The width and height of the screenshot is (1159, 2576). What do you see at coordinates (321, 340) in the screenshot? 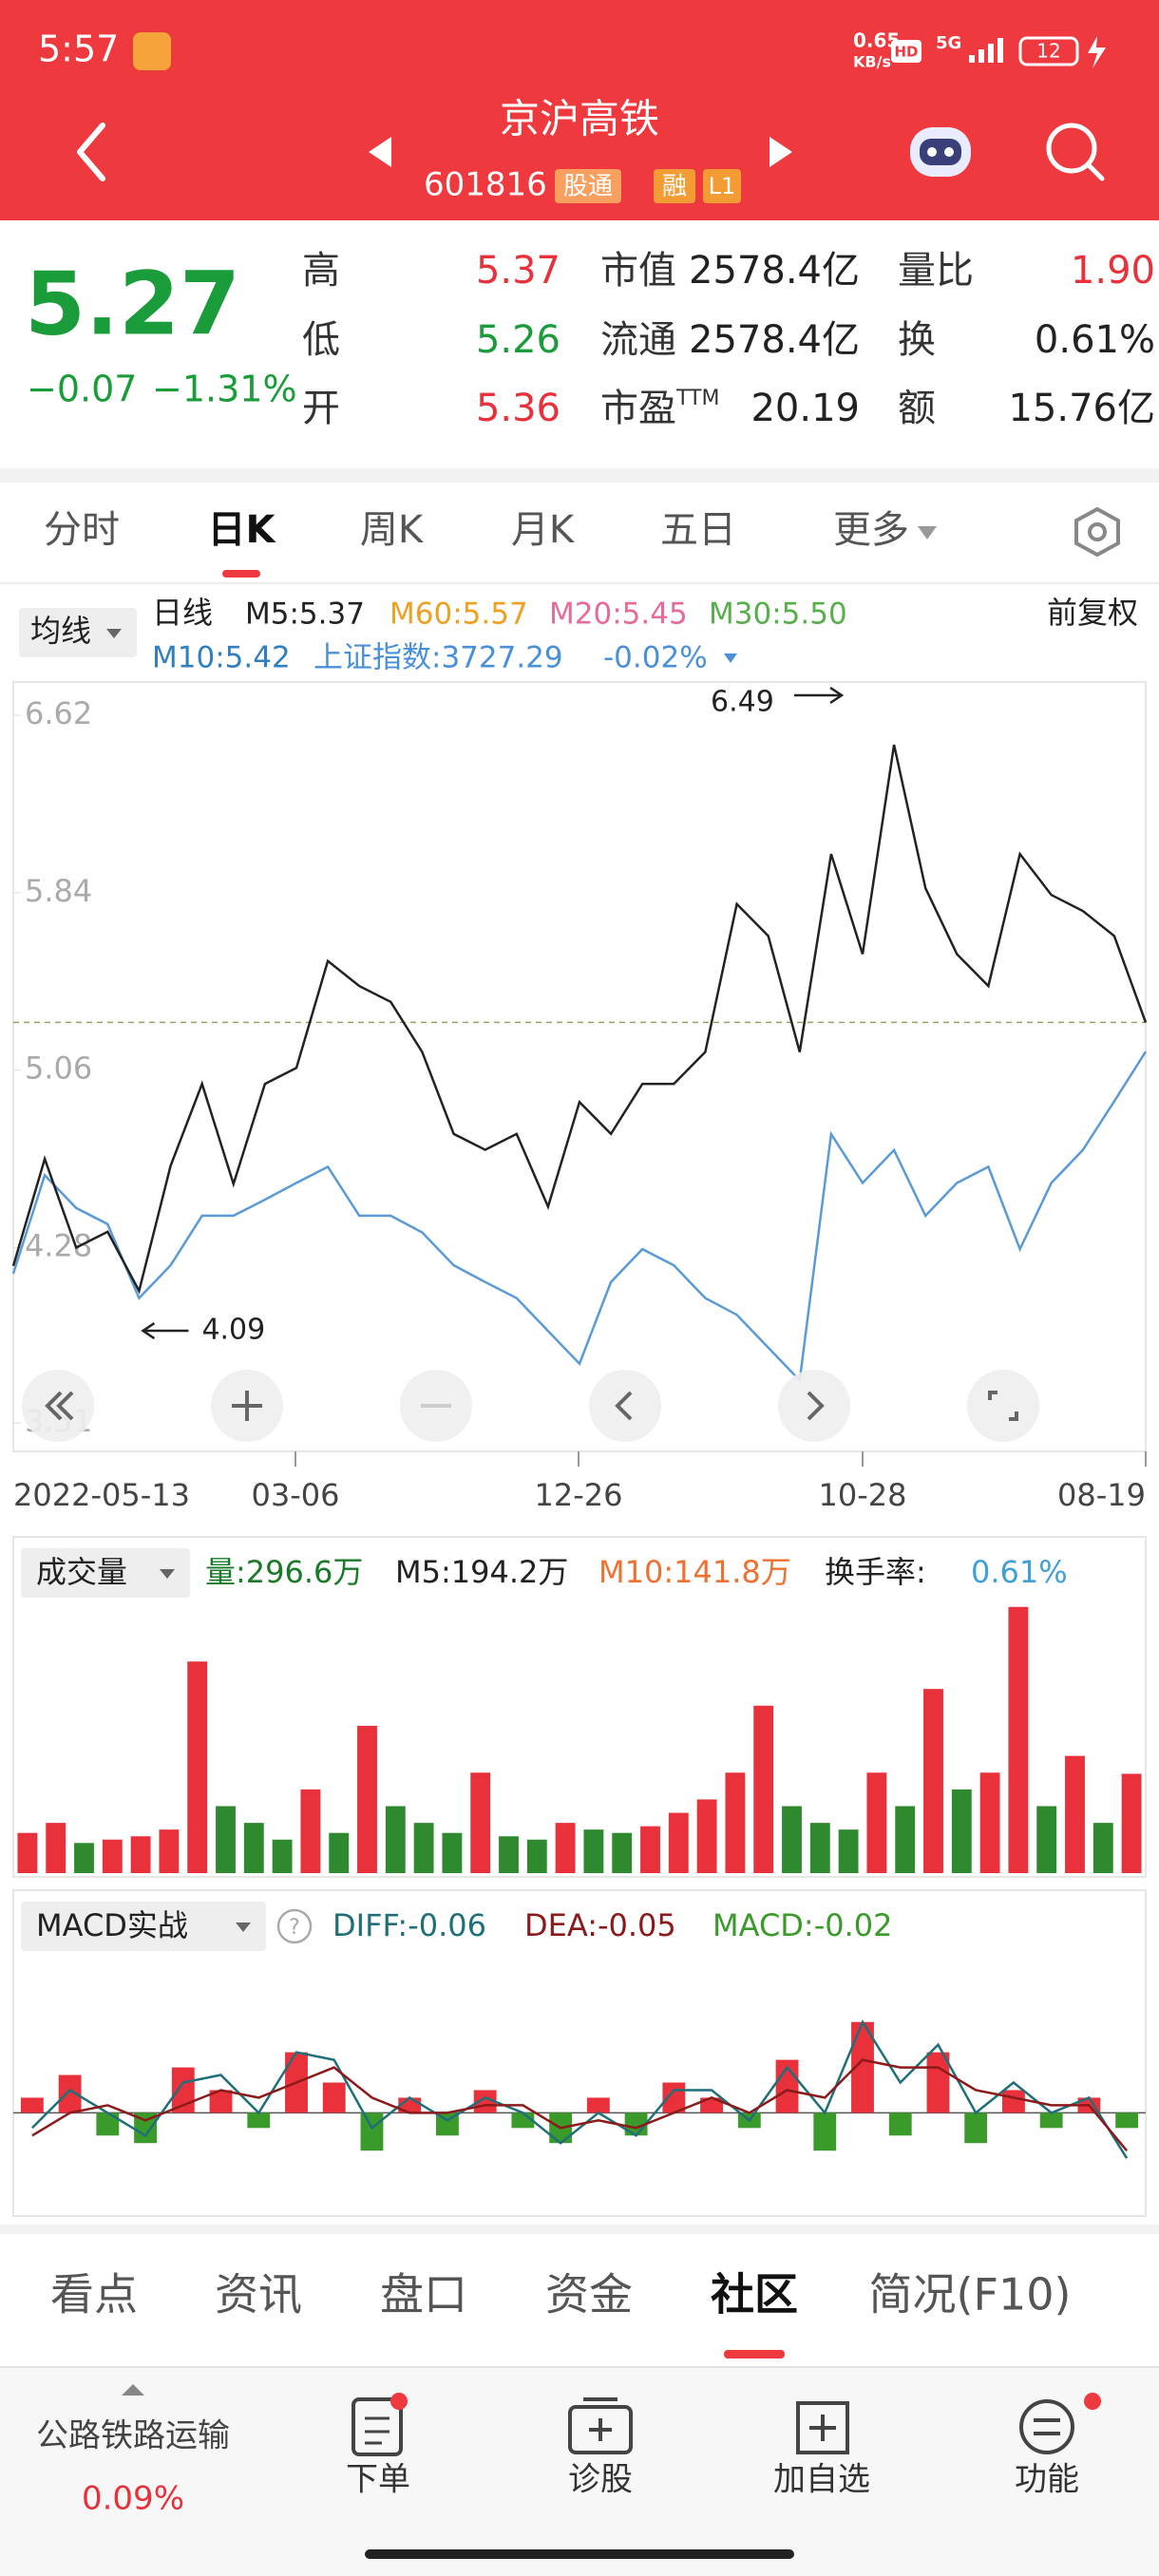
I see `stat-label: 低` at bounding box center [321, 340].